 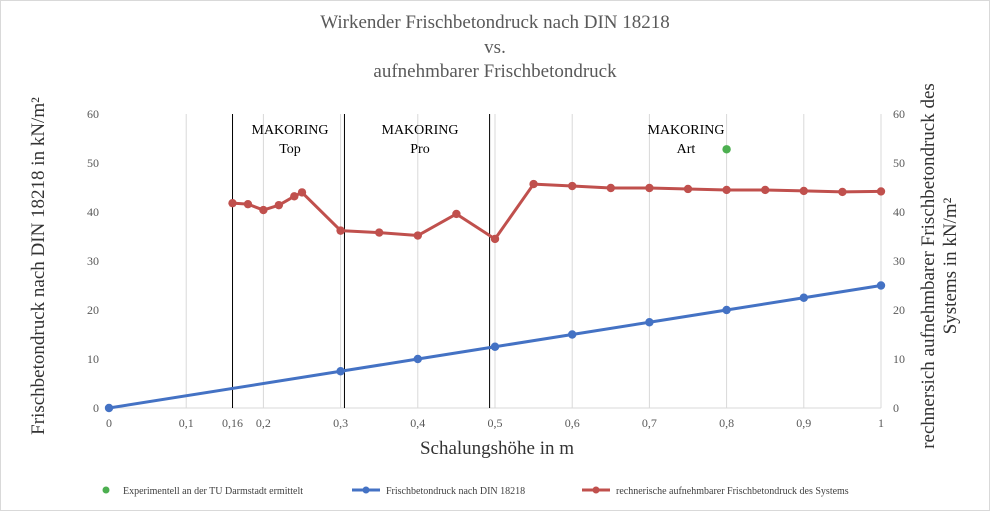 What do you see at coordinates (572, 423) in the screenshot?
I see `x-tick-label: 0,6` at bounding box center [572, 423].